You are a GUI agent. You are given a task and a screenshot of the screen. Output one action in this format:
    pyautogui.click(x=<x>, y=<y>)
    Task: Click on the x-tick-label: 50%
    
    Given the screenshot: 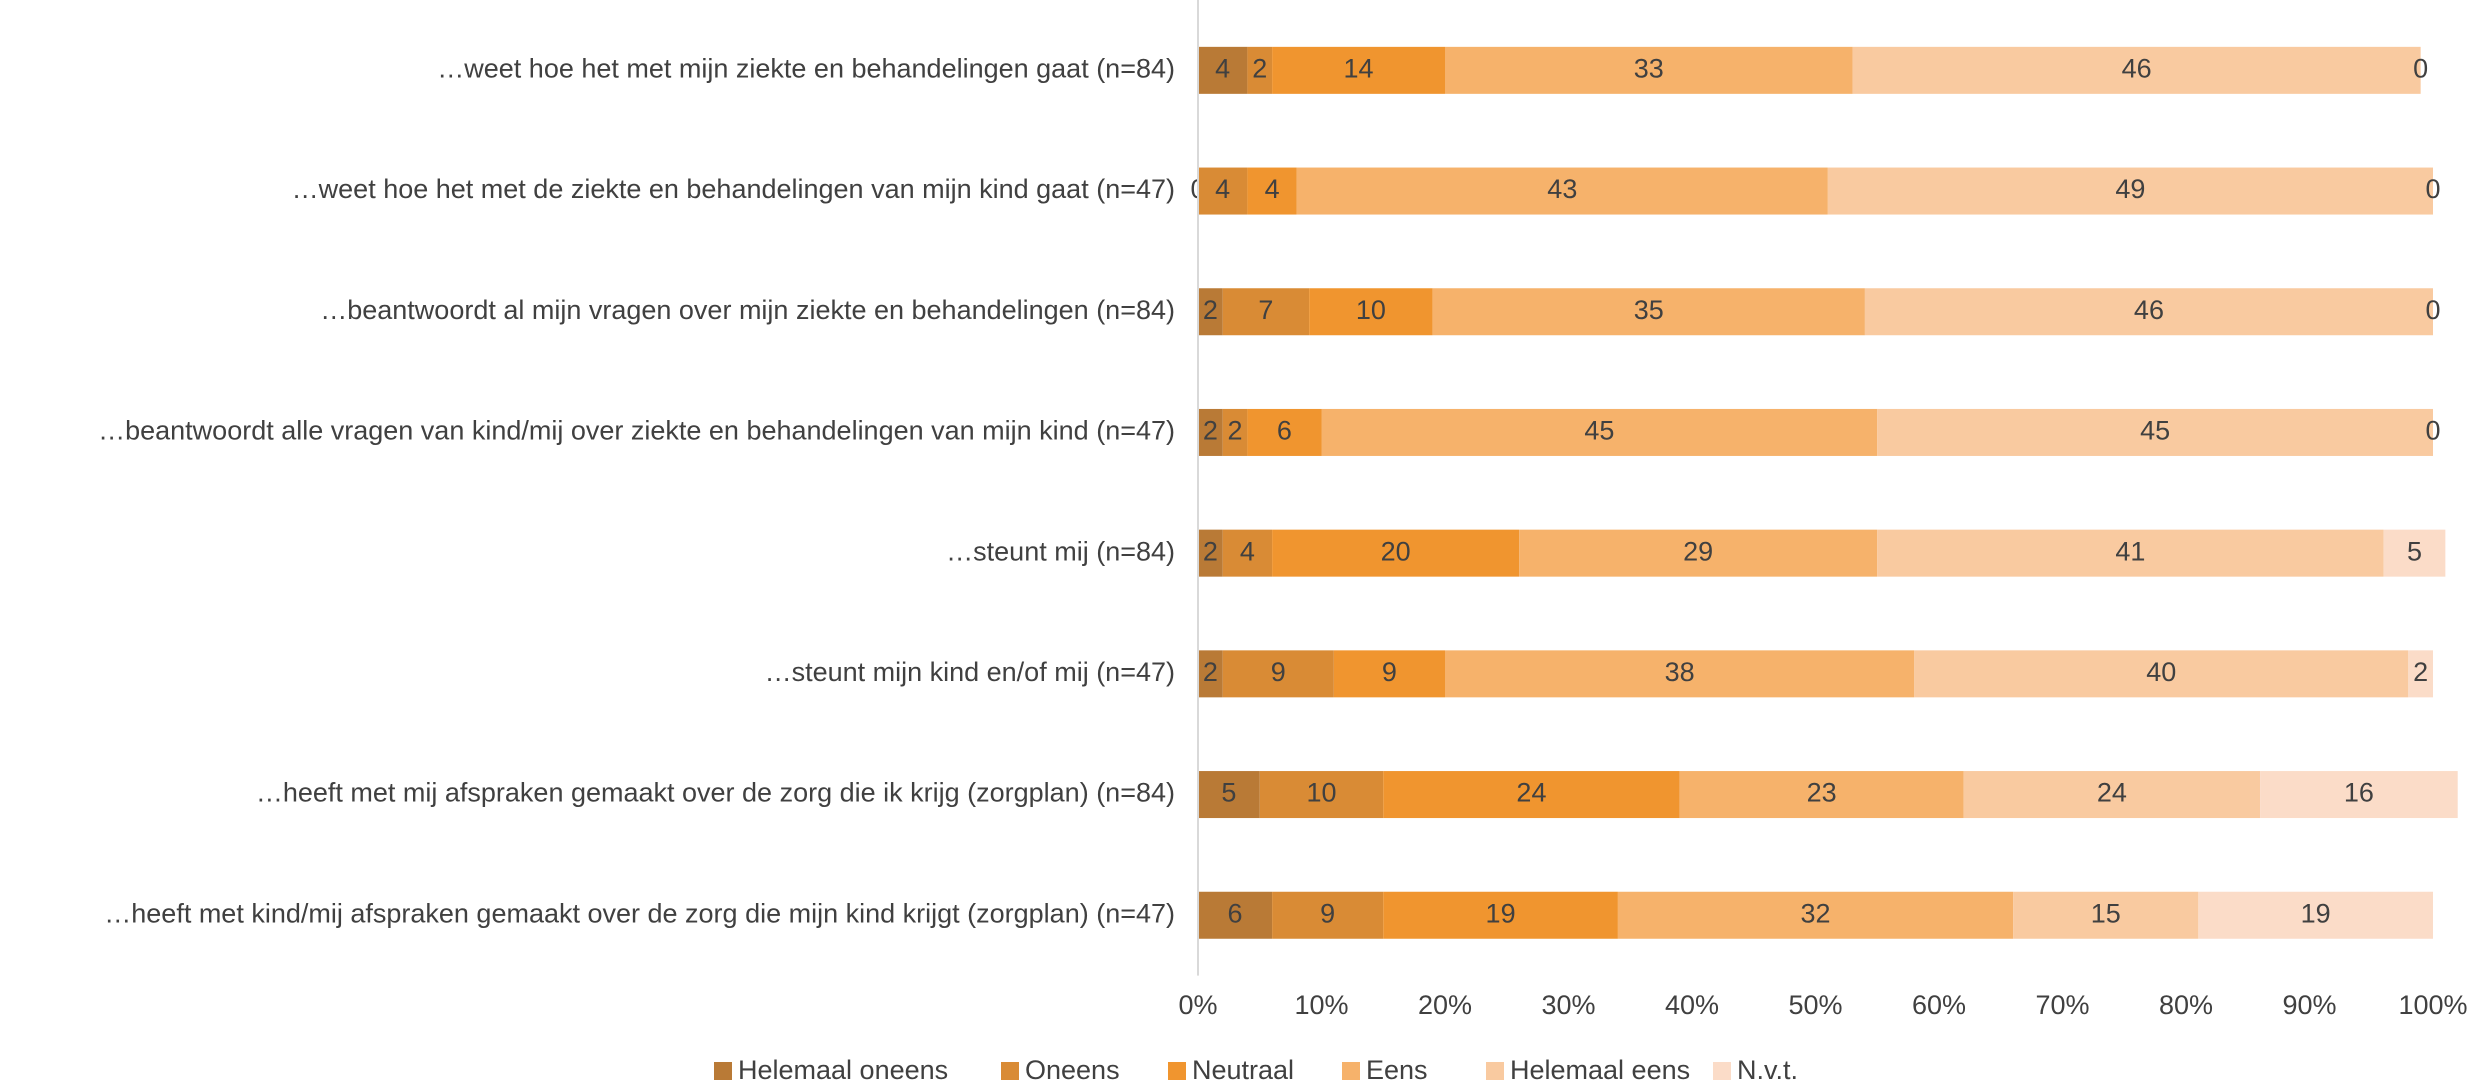 What is the action you would take?
    pyautogui.click(x=1815, y=1005)
    